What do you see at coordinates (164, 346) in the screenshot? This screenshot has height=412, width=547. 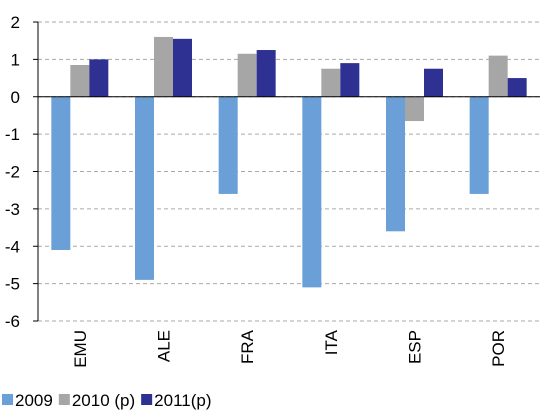 I see `x-tick-label: ALE` at bounding box center [164, 346].